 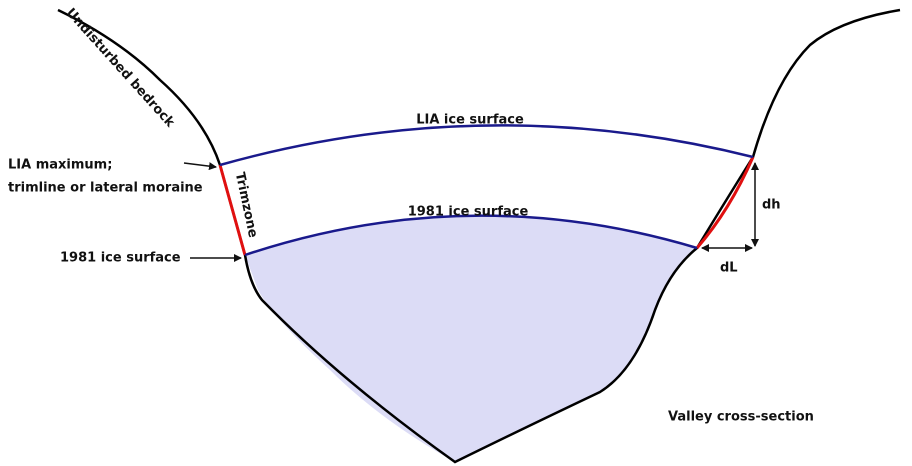 What do you see at coordinates (471, 235) in the screenshot?
I see `surface-1981-line` at bounding box center [471, 235].